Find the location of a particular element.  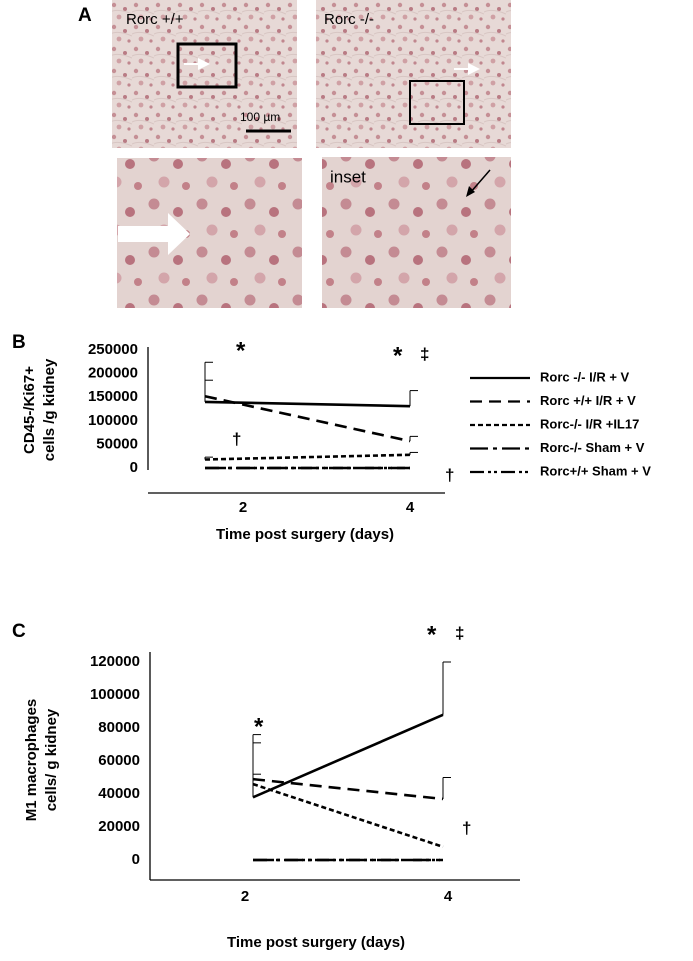

legend-label: Rorc+/+ Sham + V is located at coordinates (595, 470).